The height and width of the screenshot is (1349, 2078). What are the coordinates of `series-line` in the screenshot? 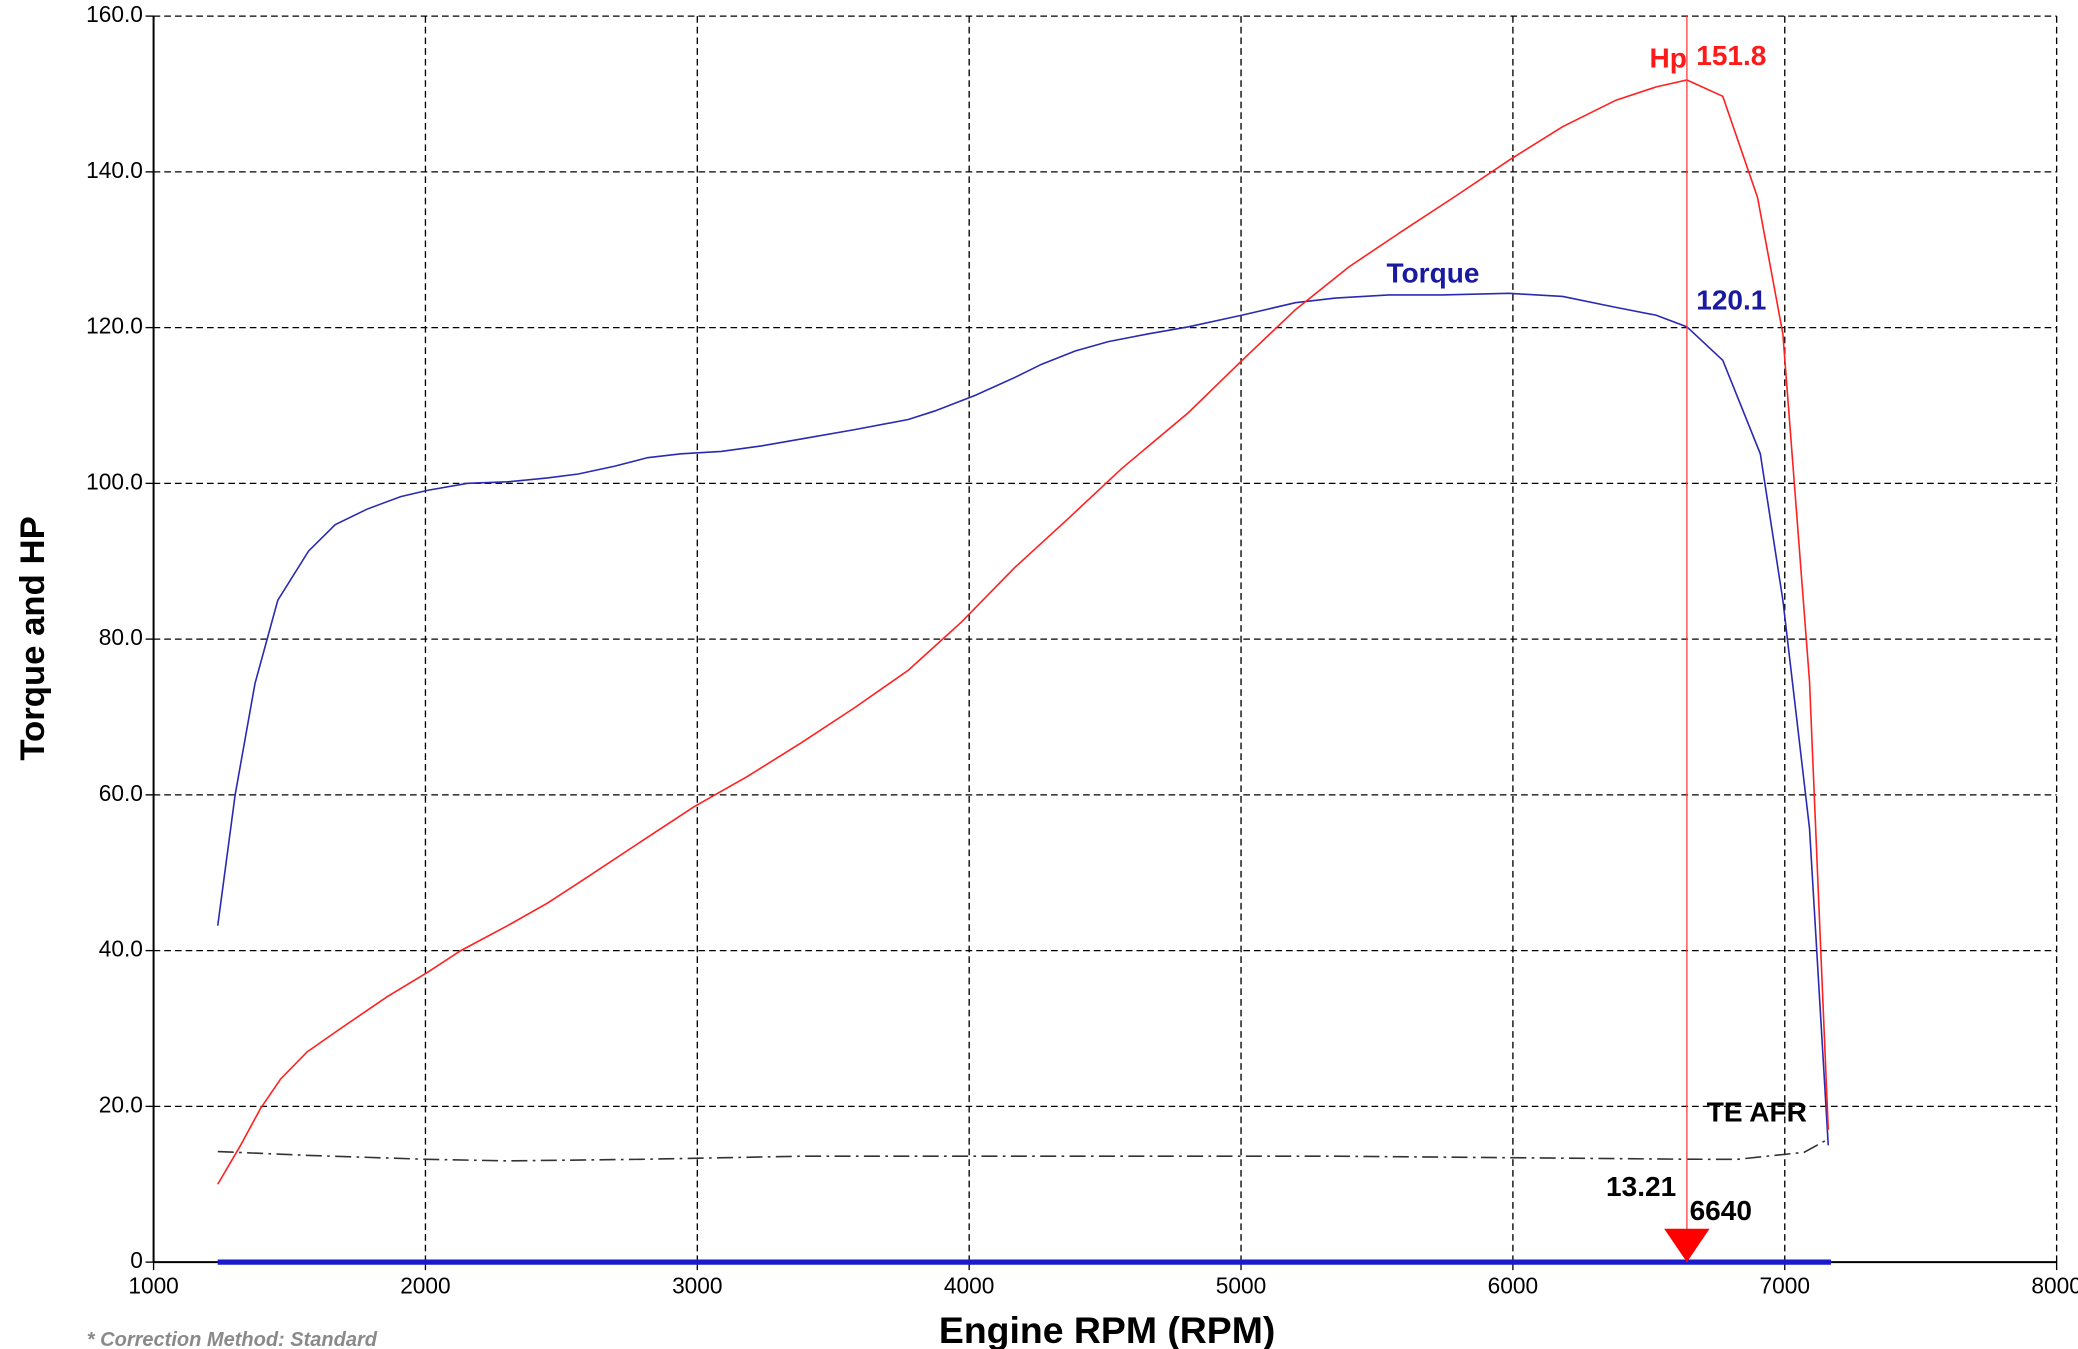 It's located at (1023, 1150).